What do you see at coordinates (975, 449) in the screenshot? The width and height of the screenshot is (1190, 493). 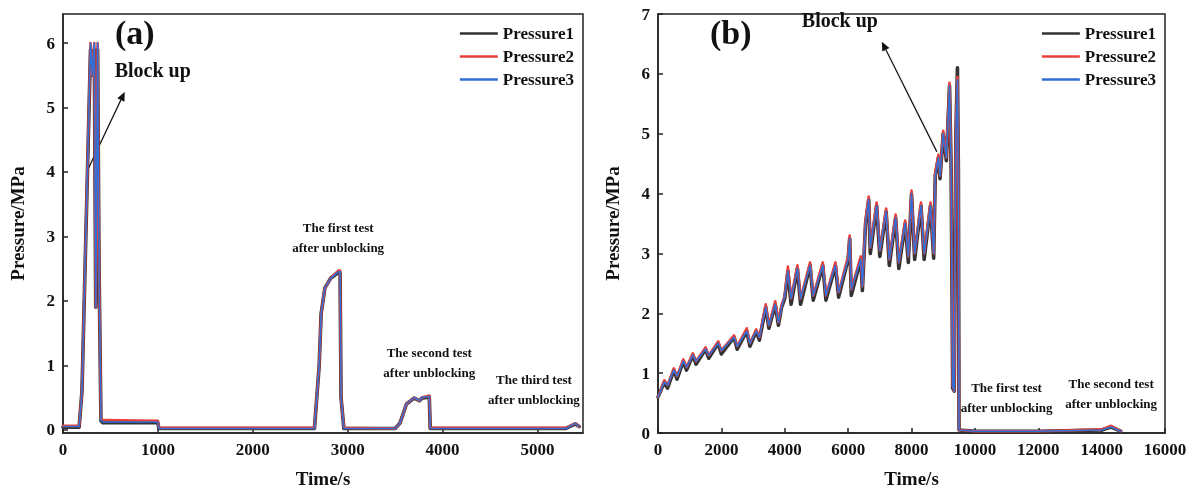 I see `x-tick-label: 10000` at bounding box center [975, 449].